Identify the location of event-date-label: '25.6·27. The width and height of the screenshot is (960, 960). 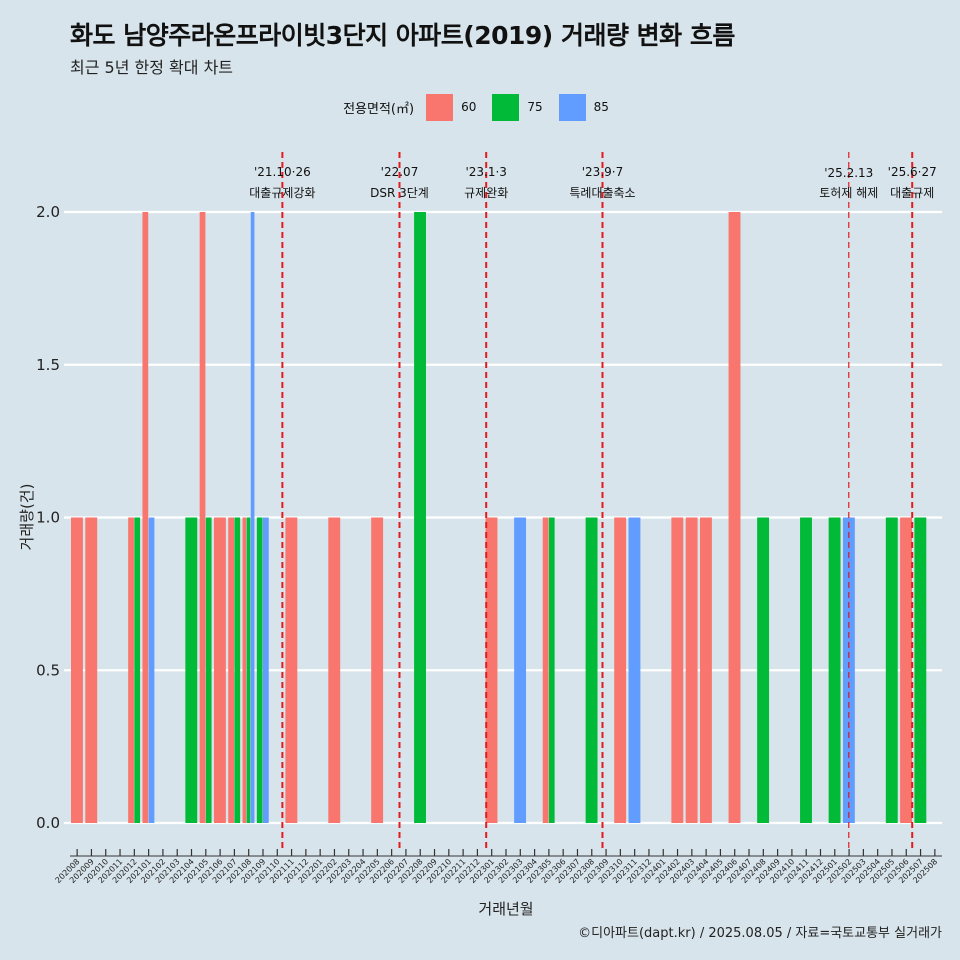
(912, 172).